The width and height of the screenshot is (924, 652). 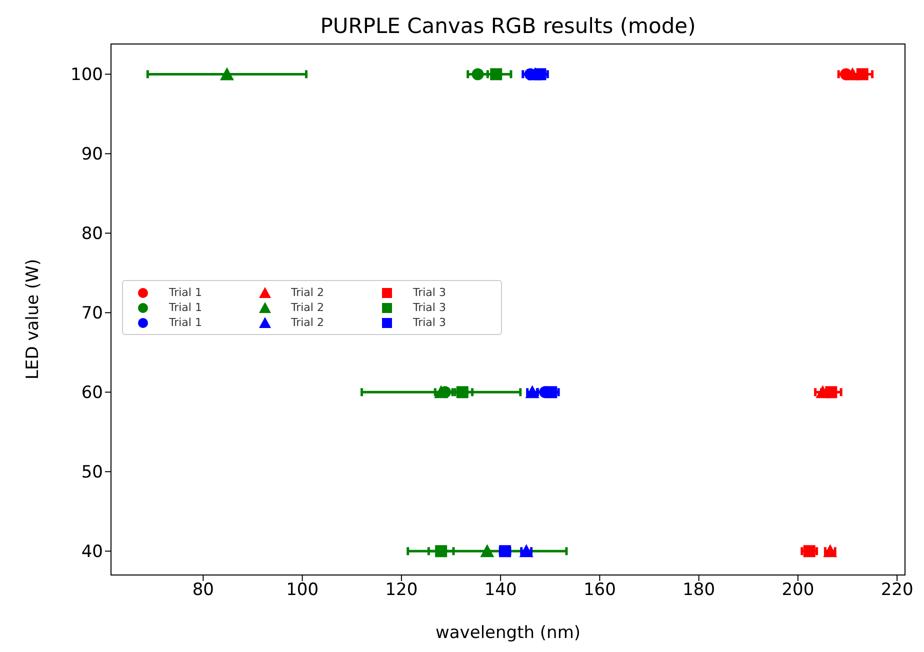 I want to click on y-tick-label: 90, so click(x=92, y=154).